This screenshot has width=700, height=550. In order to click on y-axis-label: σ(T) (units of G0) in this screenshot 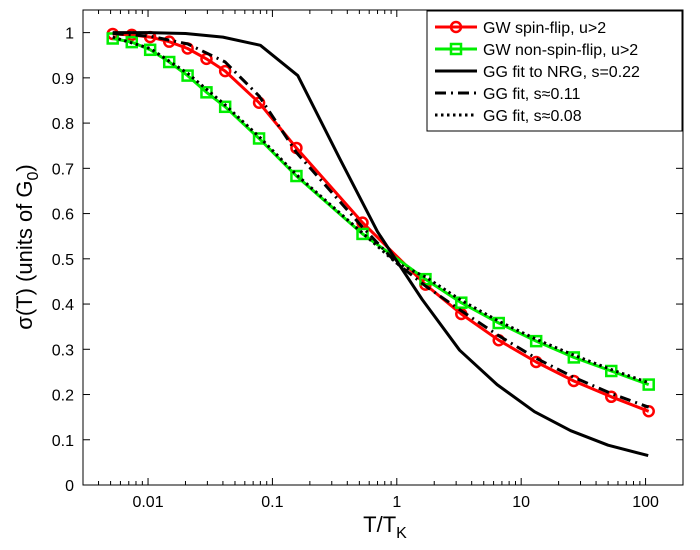, I will do `click(27, 247)`.